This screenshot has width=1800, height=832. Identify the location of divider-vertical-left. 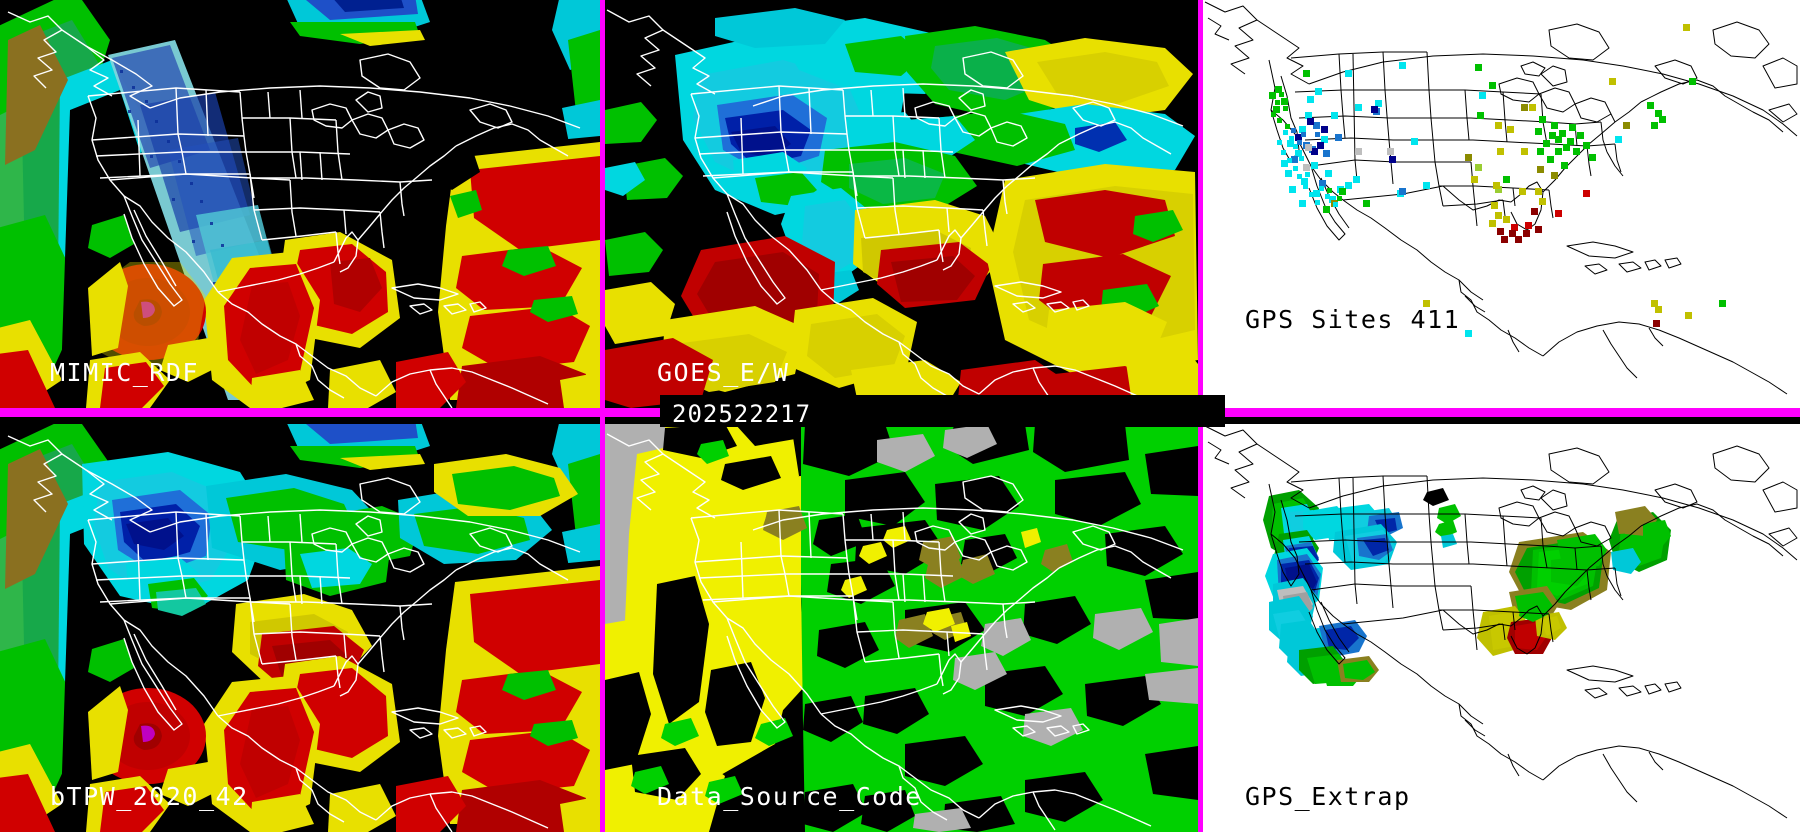
(602, 204).